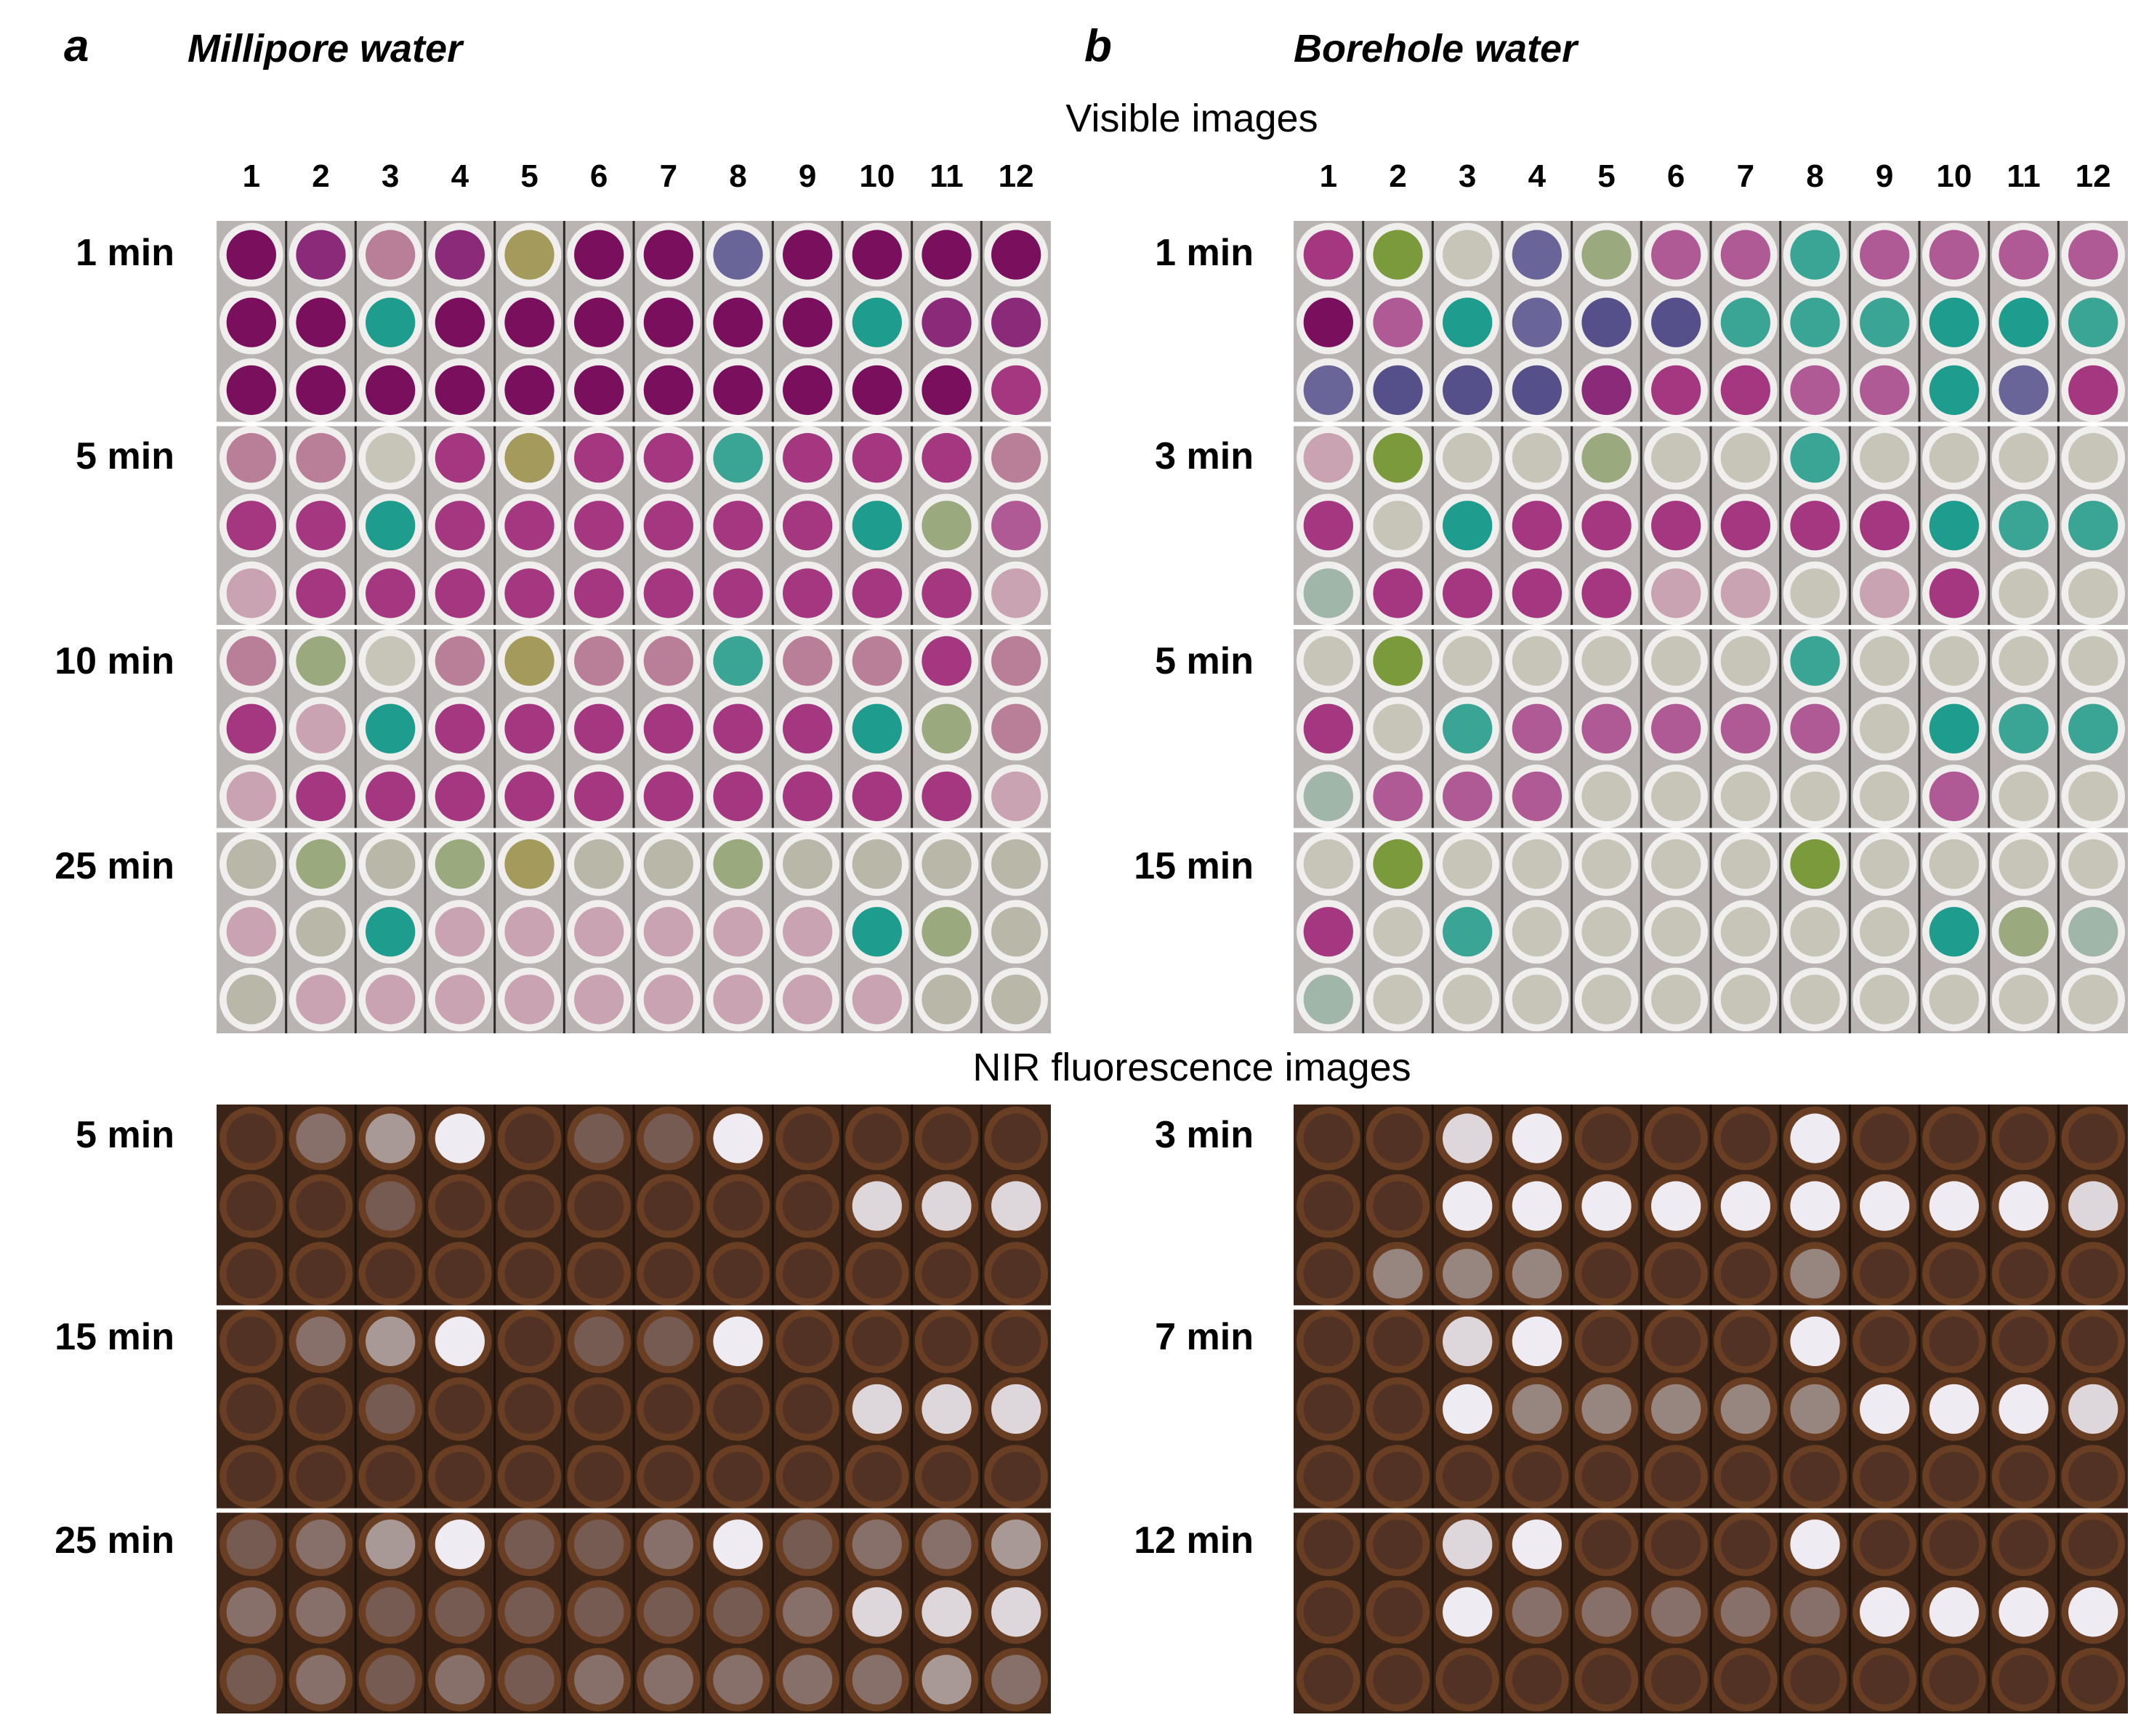 Image resolution: width=2149 pixels, height=1736 pixels. What do you see at coordinates (1676, 322) in the screenshot?
I see `well-b-vis-r2-c6` at bounding box center [1676, 322].